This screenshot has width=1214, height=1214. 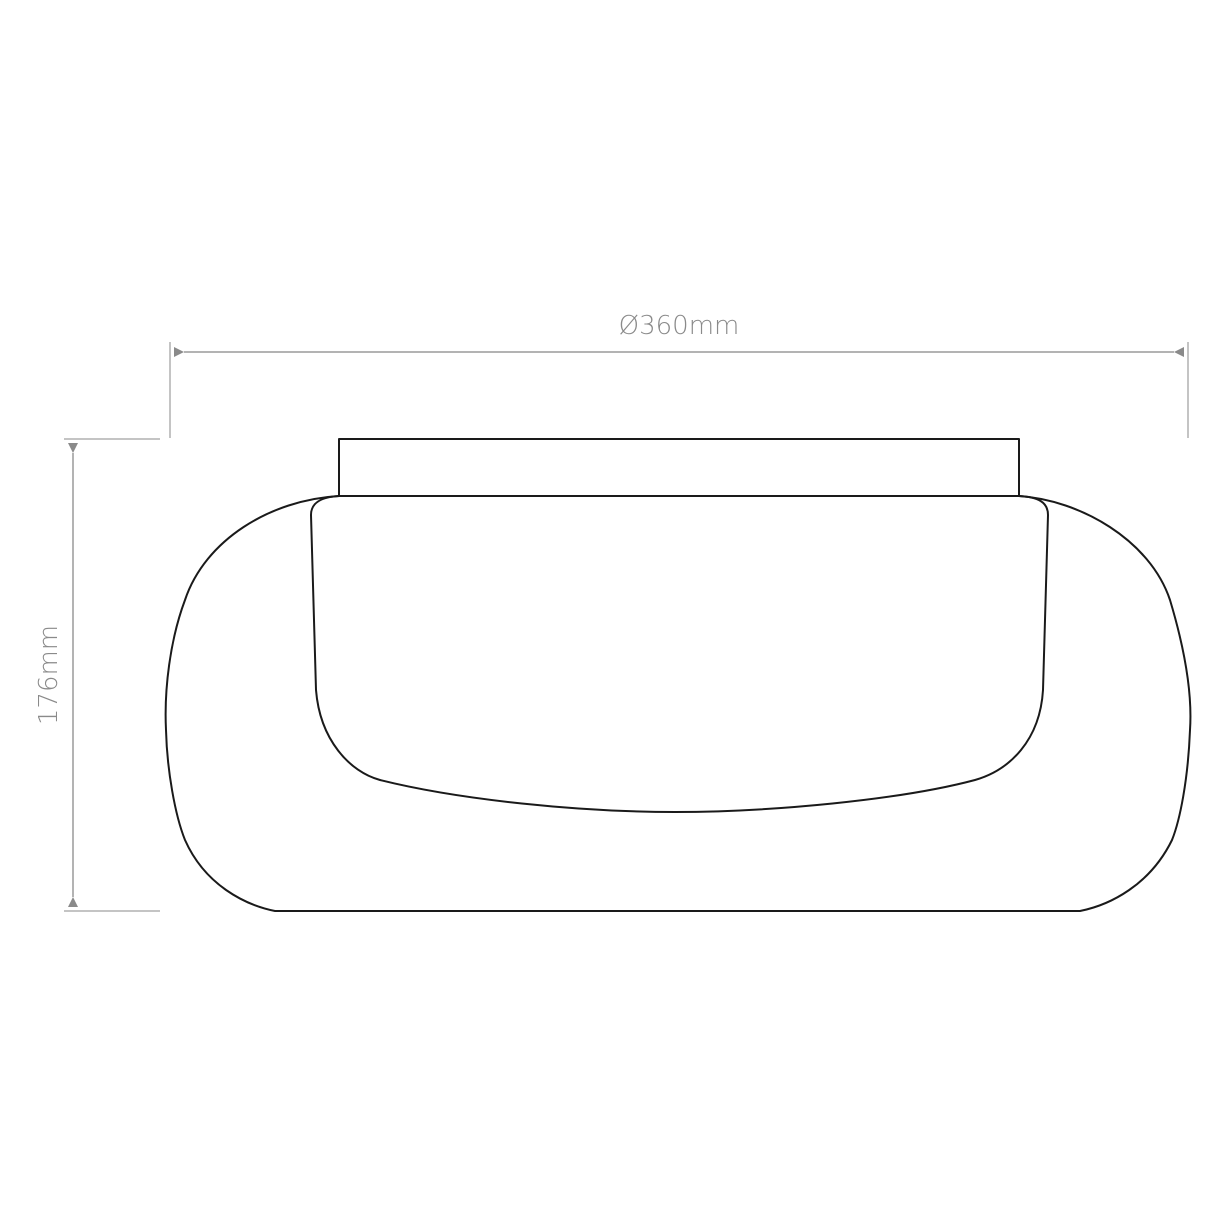 What do you see at coordinates (49, 675) in the screenshot?
I see `height-label: 176mm` at bounding box center [49, 675].